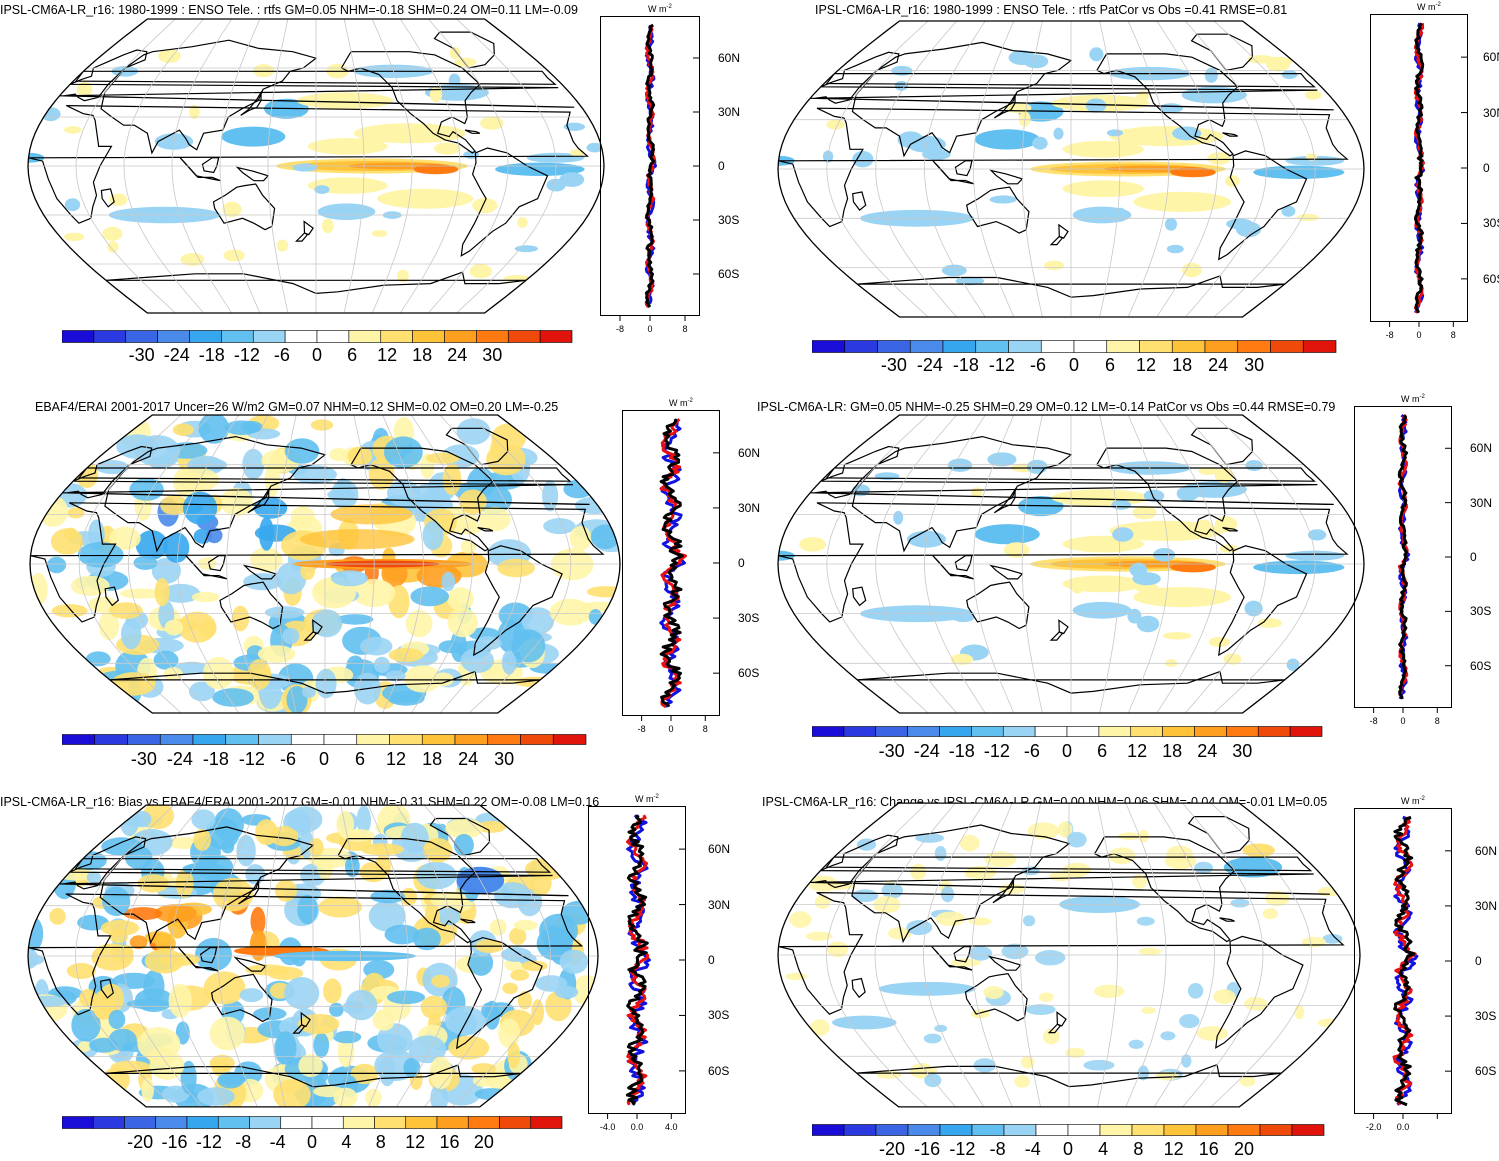  Describe the element at coordinates (316, 166) in the screenshot. I see `map-p1` at that location.